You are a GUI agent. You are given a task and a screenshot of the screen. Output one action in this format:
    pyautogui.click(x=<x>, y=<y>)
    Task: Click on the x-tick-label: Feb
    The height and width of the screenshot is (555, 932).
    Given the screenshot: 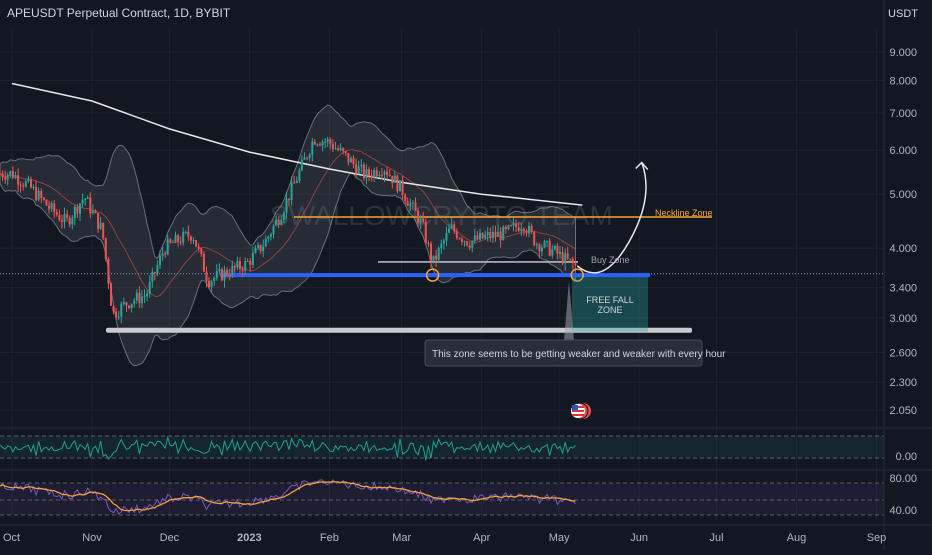 What is the action you would take?
    pyautogui.click(x=329, y=538)
    